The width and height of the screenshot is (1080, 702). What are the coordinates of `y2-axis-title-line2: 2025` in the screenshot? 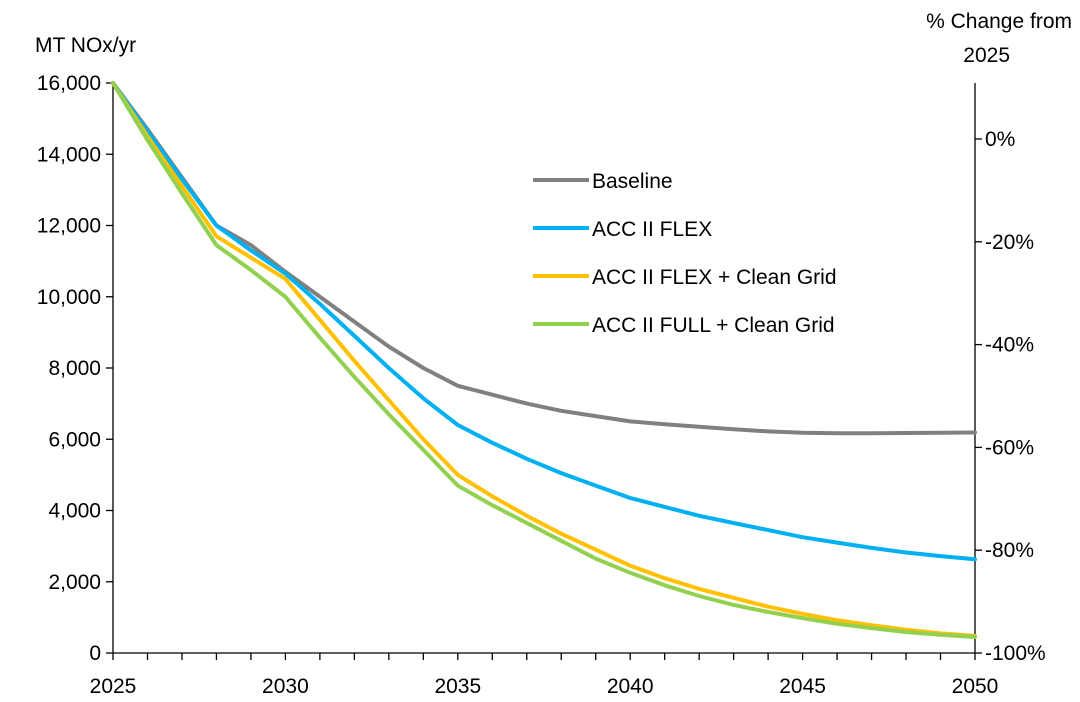 It's located at (986, 55).